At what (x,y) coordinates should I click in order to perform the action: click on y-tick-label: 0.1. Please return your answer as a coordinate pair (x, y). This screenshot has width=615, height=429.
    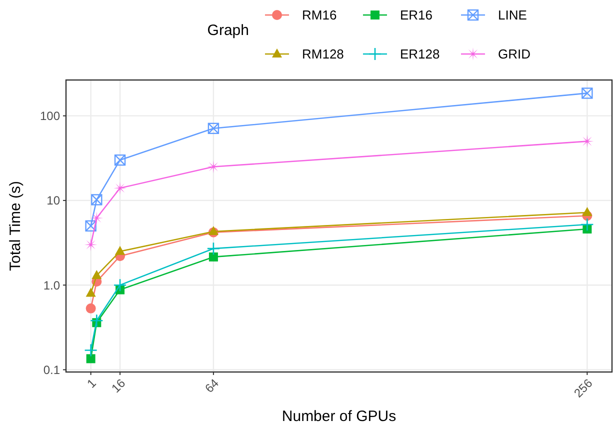
    Looking at the image, I should click on (51, 369).